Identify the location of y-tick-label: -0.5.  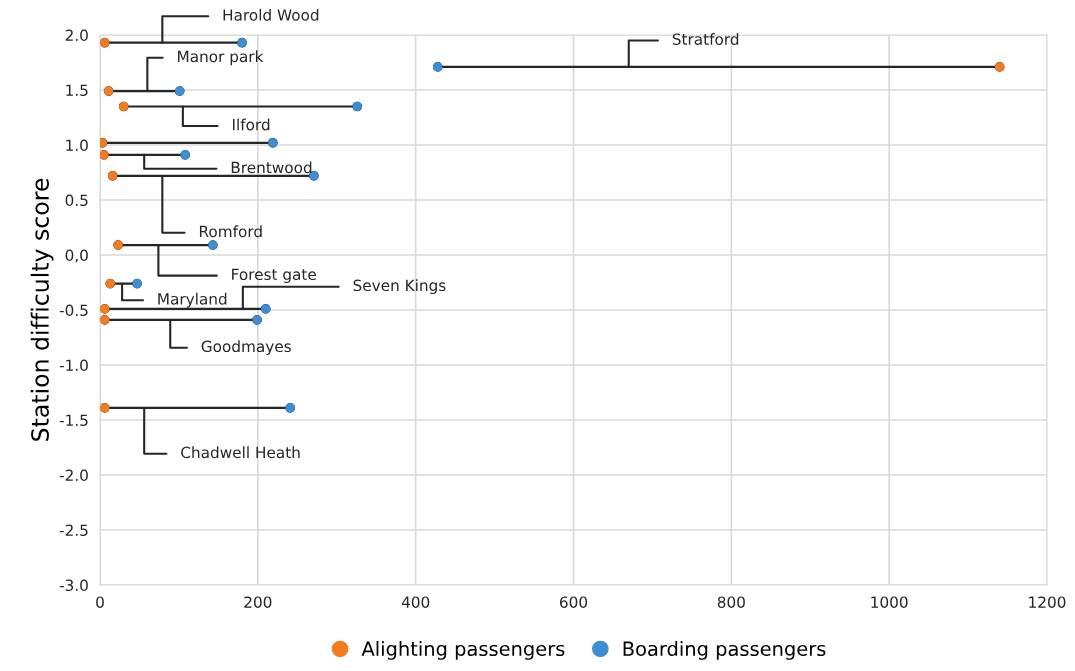
(73, 310).